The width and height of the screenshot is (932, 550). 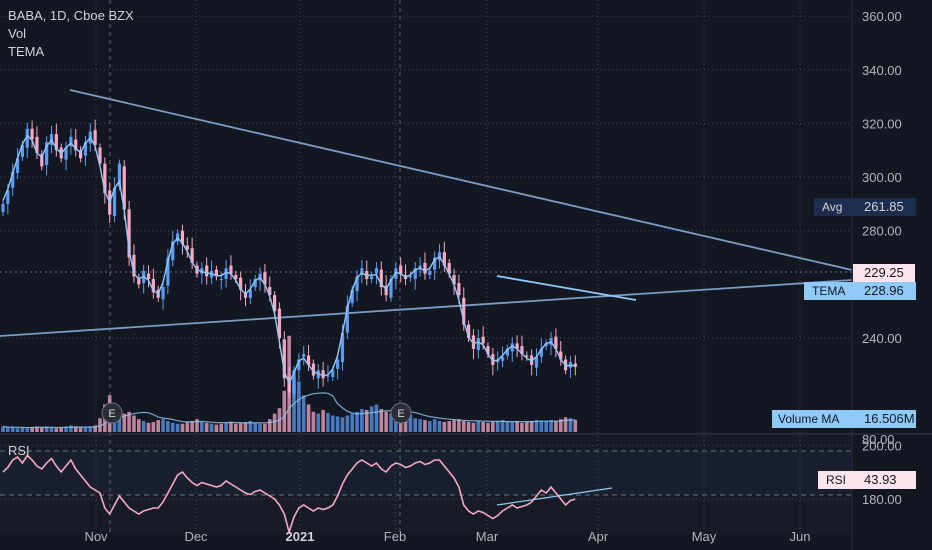 What do you see at coordinates (426, 308) in the screenshot?
I see `ascending-trendline` at bounding box center [426, 308].